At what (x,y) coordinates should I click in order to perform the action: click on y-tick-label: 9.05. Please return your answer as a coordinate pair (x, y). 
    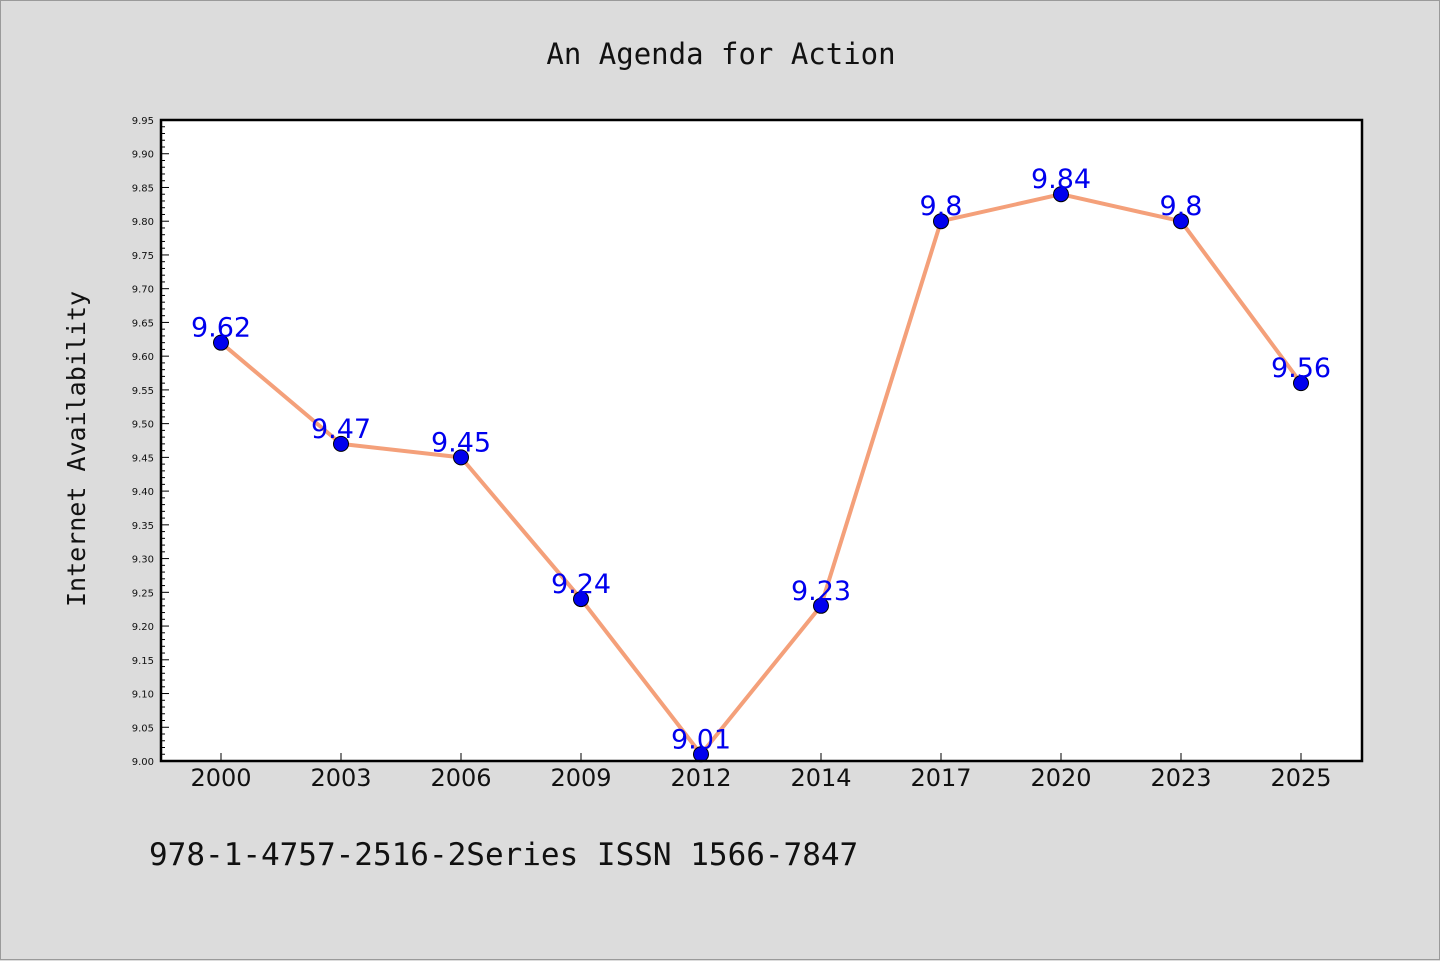
    Looking at the image, I should click on (143, 728).